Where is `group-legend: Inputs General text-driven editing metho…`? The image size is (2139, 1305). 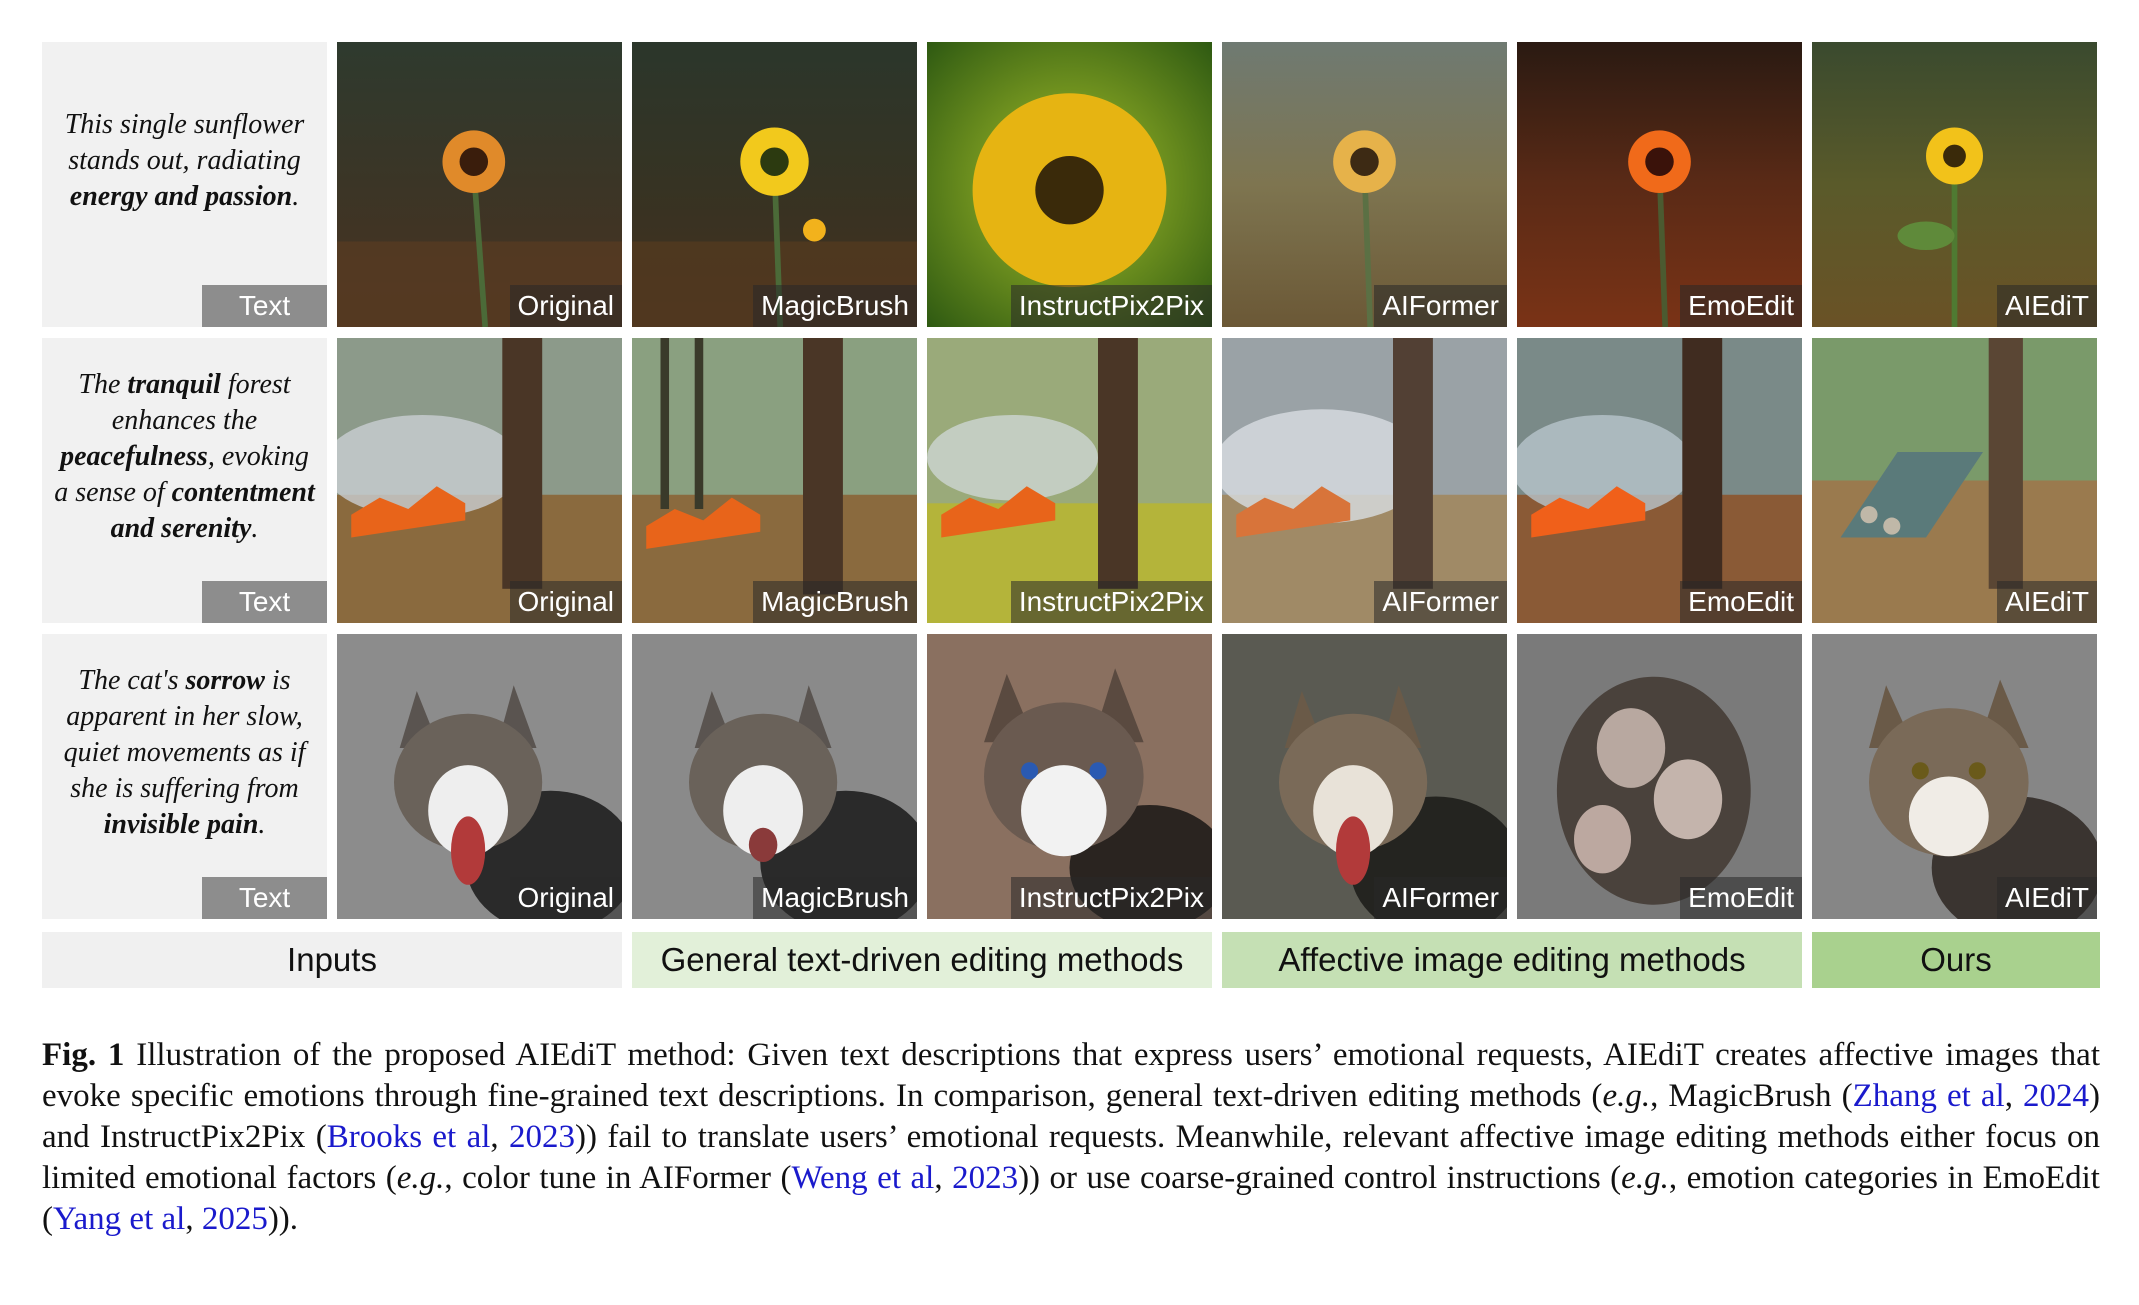
group-legend: Inputs General text-driven editing metho… is located at coordinates (1071, 960).